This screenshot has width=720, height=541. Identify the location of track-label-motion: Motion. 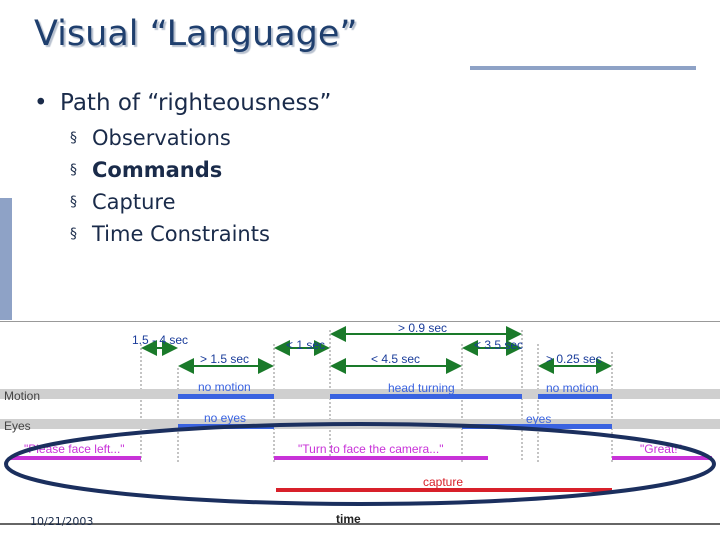
(22, 396).